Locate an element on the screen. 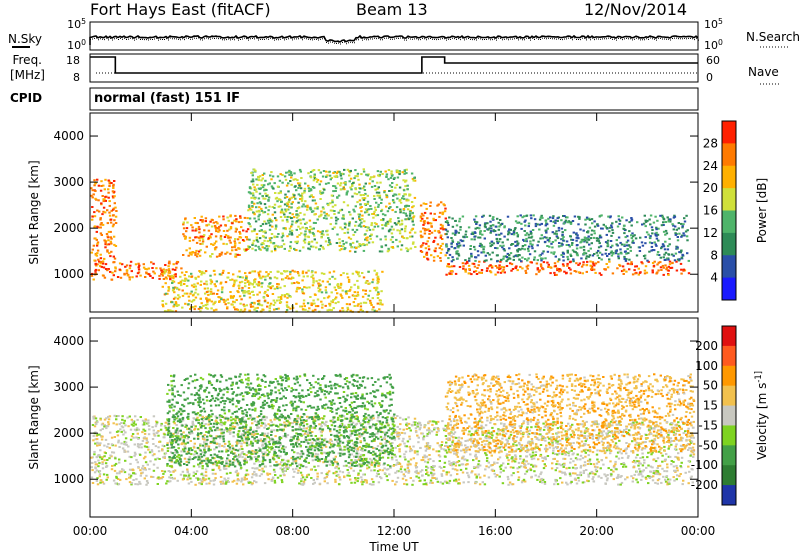 This screenshot has height=554, width=800. power-colorbar-tick: 24 is located at coordinates (710, 166).